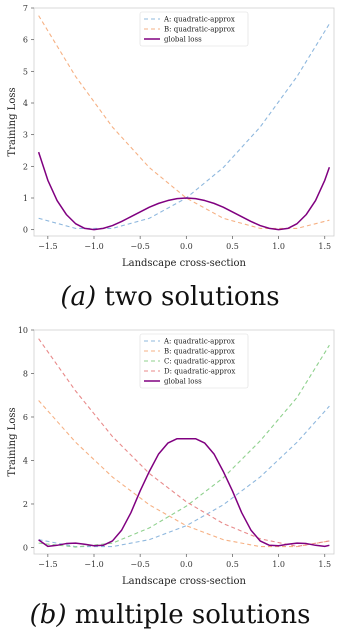 The width and height of the screenshot is (340, 638). I want to click on y-tick-label: 7, so click(25, 8).